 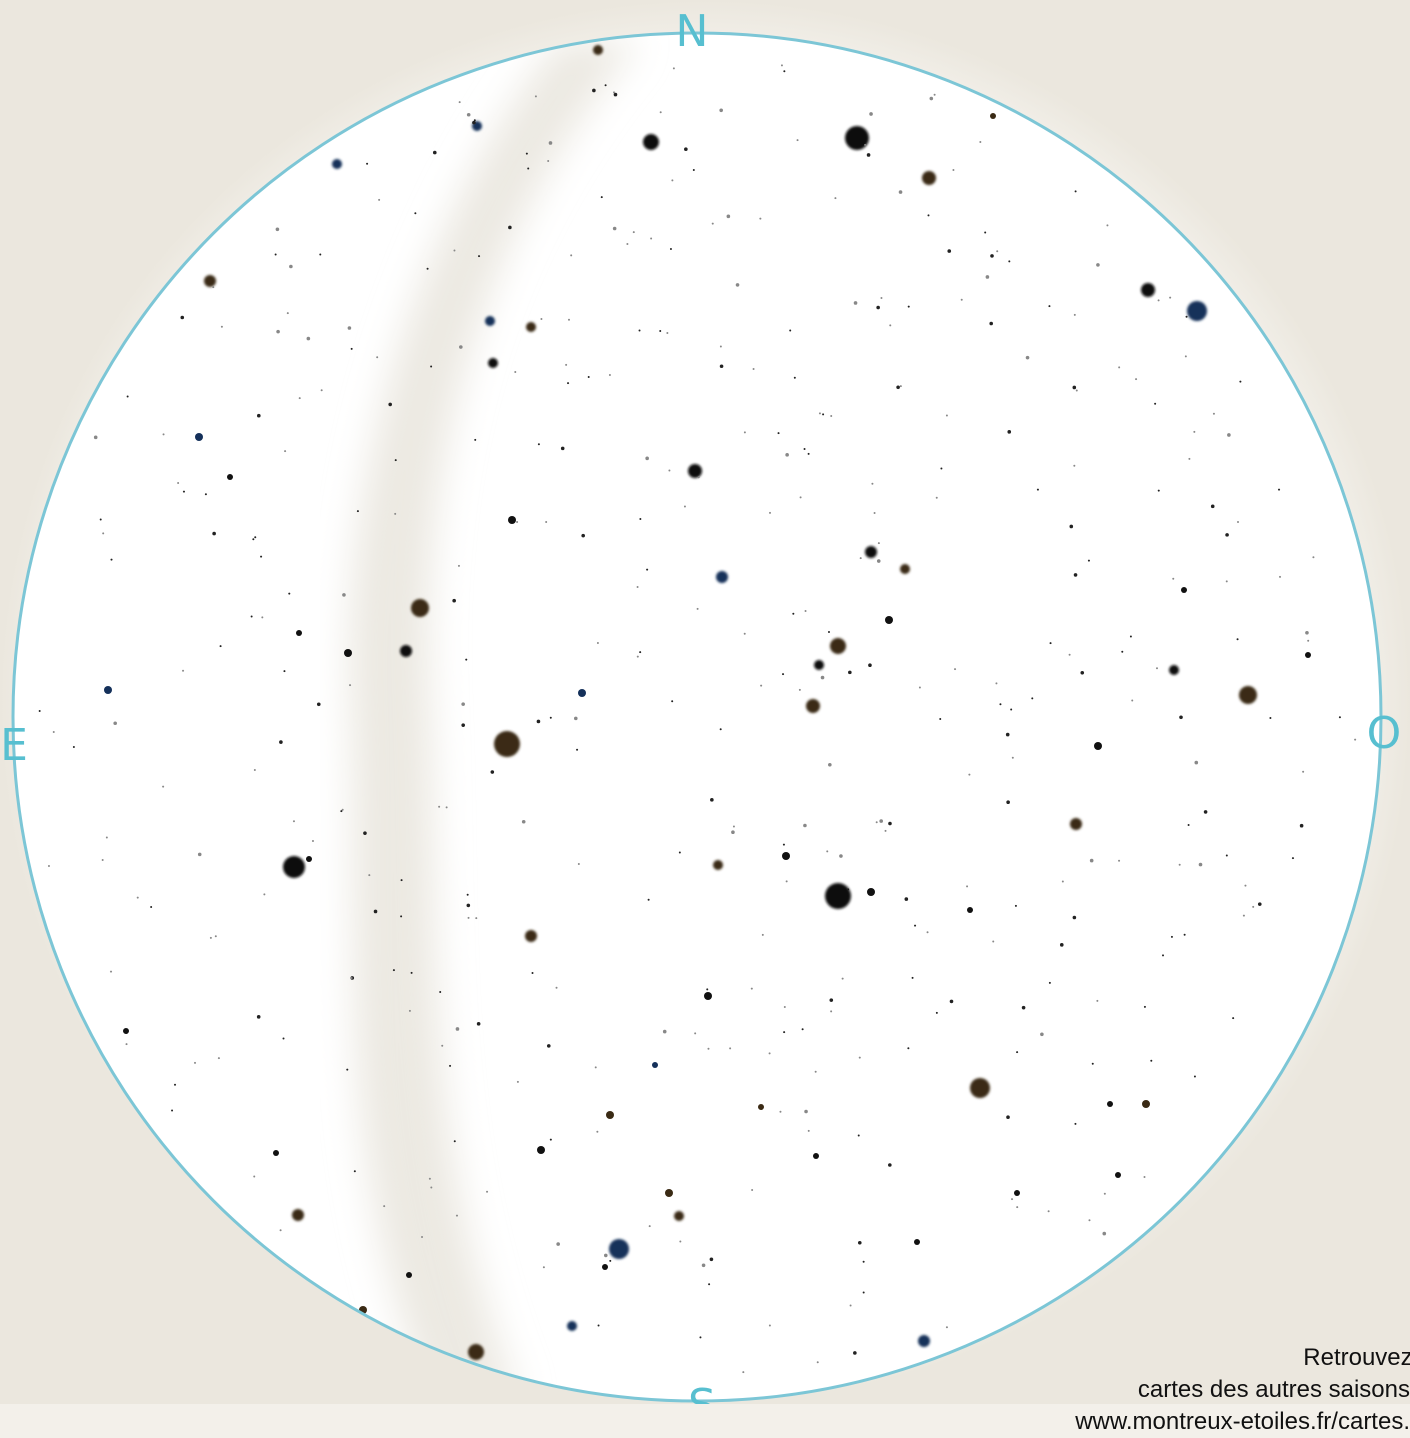 What do you see at coordinates (1273, 1389) in the screenshot?
I see `credit-line: cartes des autres saisons sur` at bounding box center [1273, 1389].